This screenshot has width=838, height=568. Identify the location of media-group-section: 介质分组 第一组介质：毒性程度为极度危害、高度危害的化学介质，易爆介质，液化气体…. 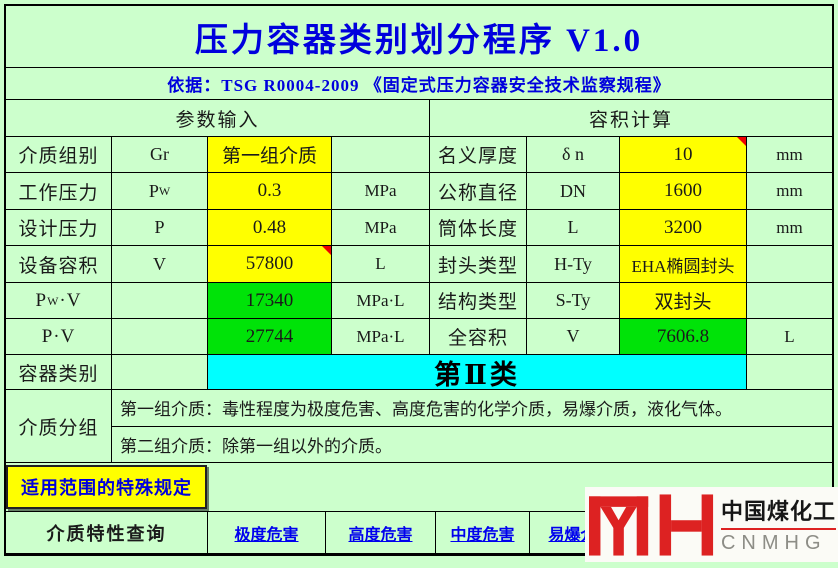
(419, 426).